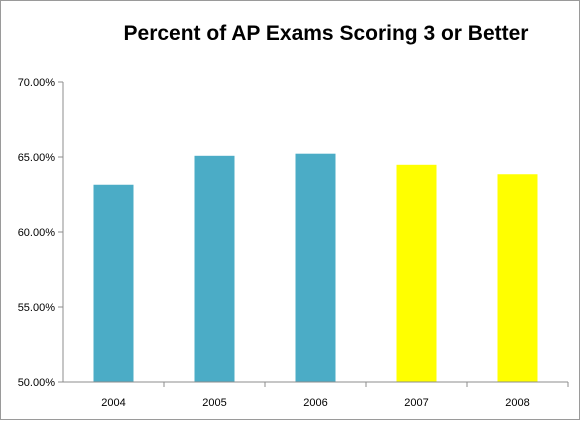 The image size is (580, 421). What do you see at coordinates (37, 158) in the screenshot?
I see `y-tick-label: 65.00%` at bounding box center [37, 158].